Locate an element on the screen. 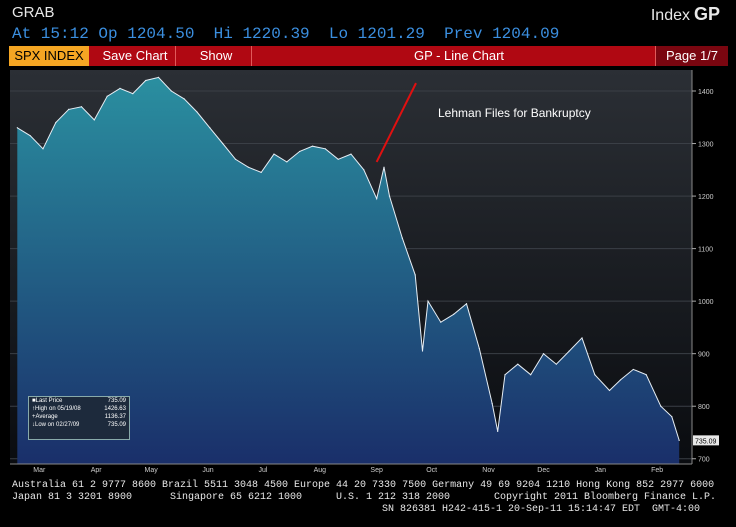  y-tick-label: 1000 is located at coordinates (706, 302).